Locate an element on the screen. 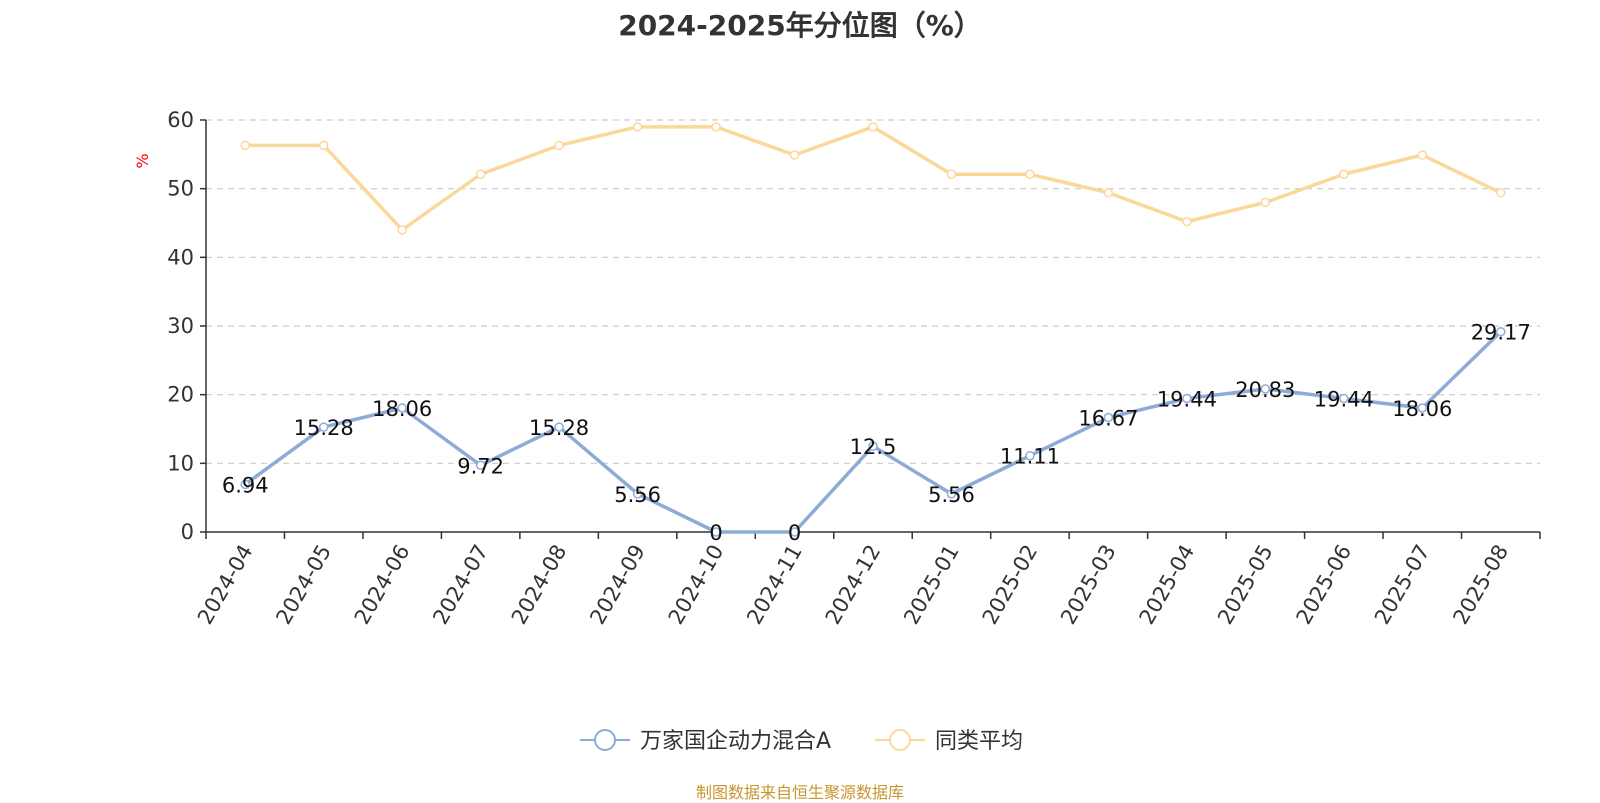 The height and width of the screenshot is (803, 1600). x-tick-label-2024-04: 2024-04 is located at coordinates (225, 585).